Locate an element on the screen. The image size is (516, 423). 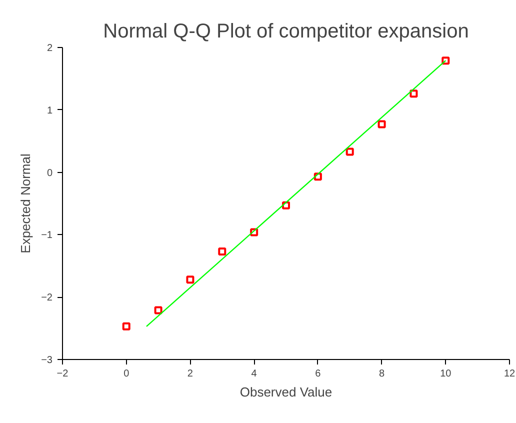
x-tick-label: 2 is located at coordinates (190, 374).